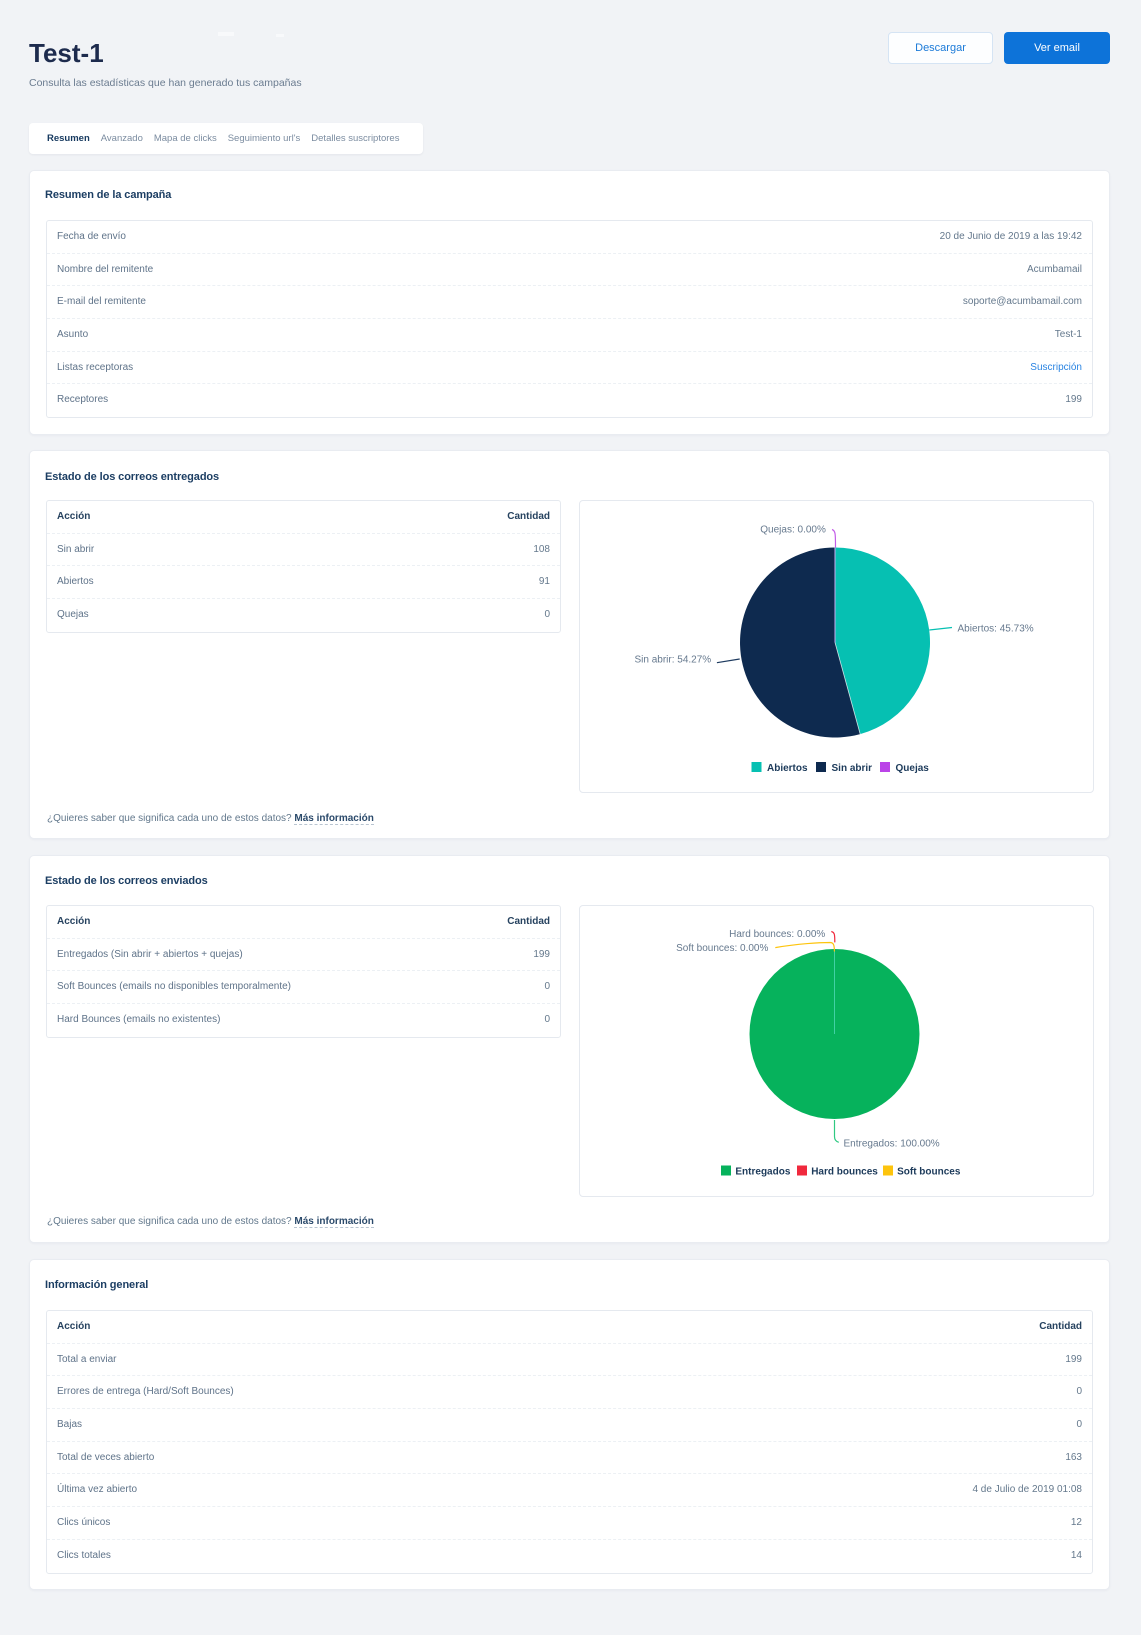  I want to click on svg-text: Soft bounces, so click(929, 1172).